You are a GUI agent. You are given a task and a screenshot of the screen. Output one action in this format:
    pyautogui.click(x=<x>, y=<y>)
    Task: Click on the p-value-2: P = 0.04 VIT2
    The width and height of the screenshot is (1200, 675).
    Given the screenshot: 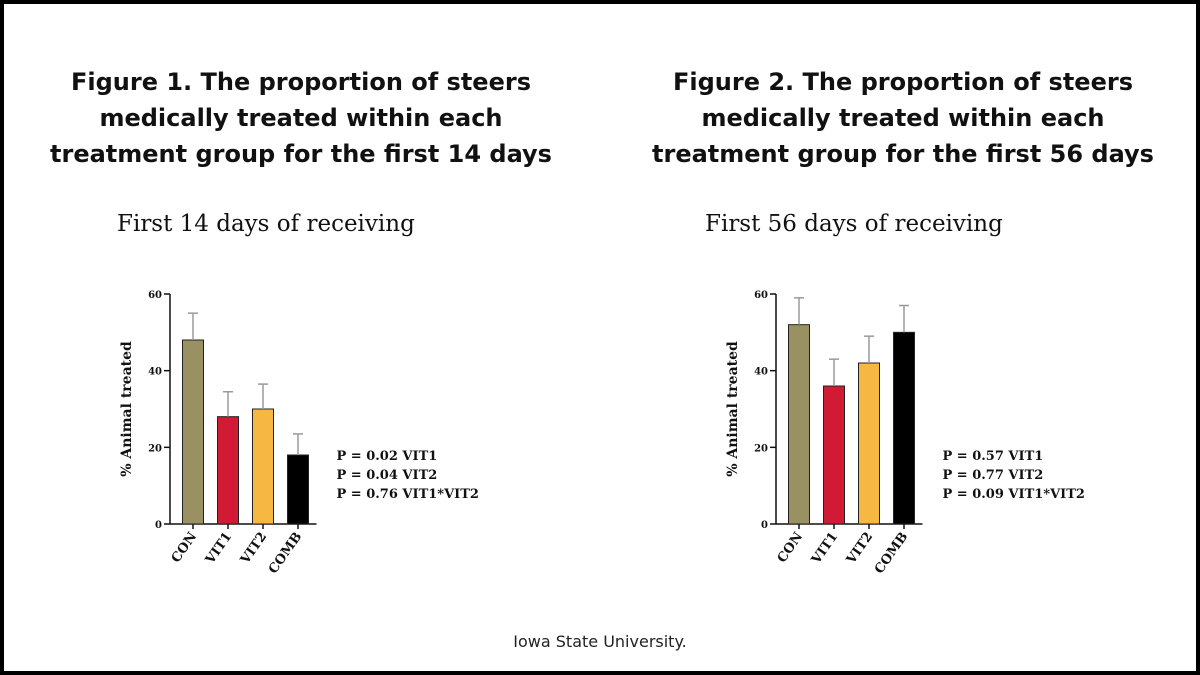 What is the action you would take?
    pyautogui.click(x=387, y=475)
    